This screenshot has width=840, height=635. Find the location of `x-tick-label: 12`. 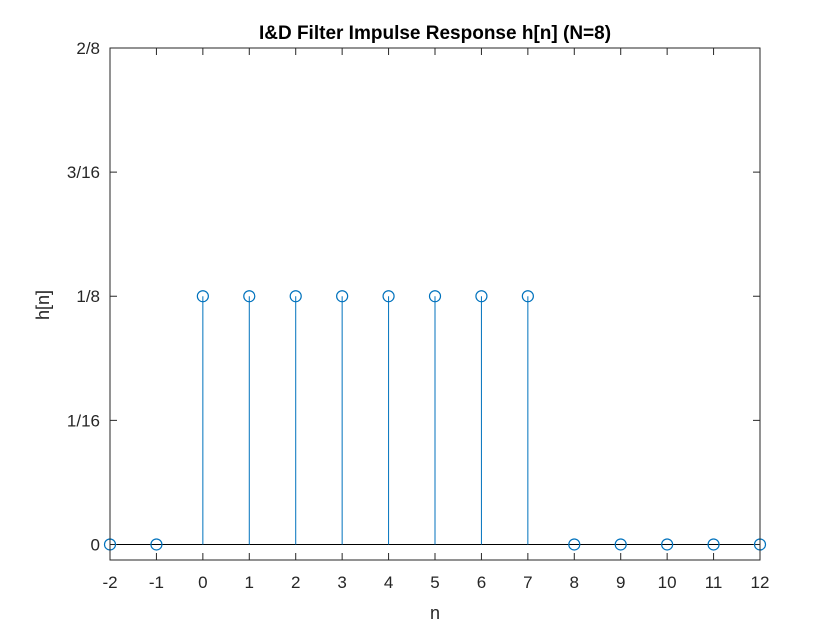

x-tick-label: 12 is located at coordinates (760, 582).